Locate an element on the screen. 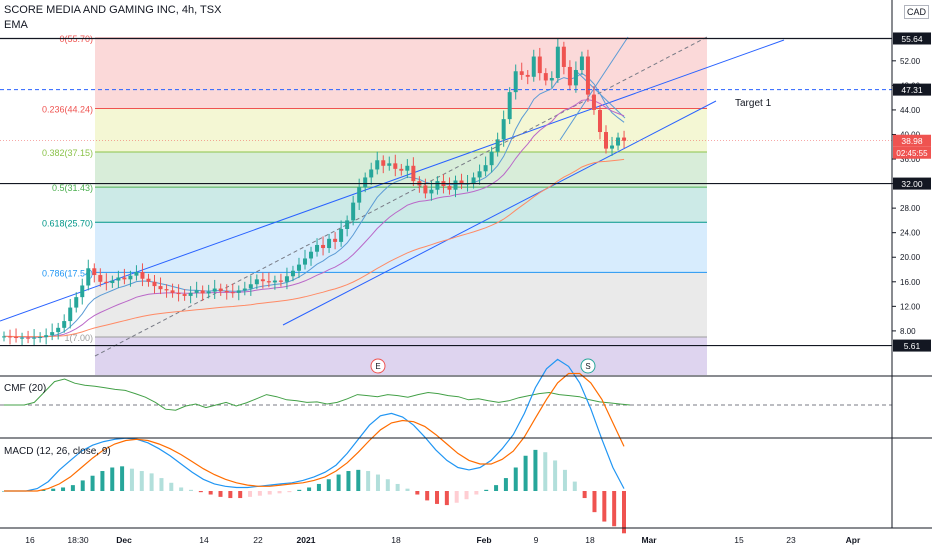  x-tick-label: 14 is located at coordinates (204, 540).